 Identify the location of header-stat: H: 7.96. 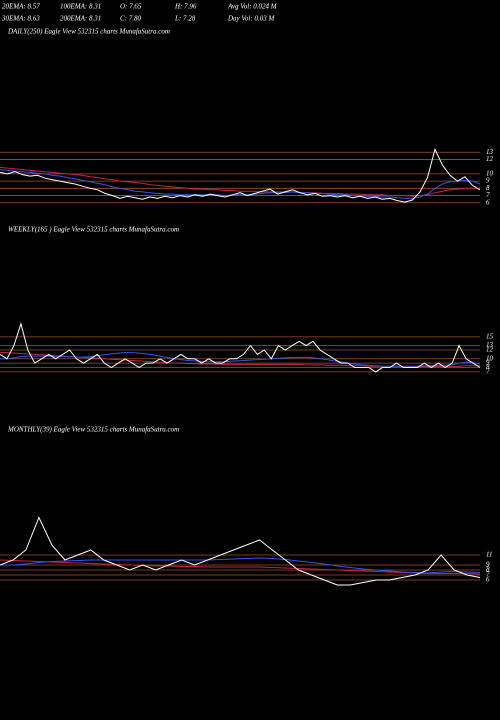
(185, 7).